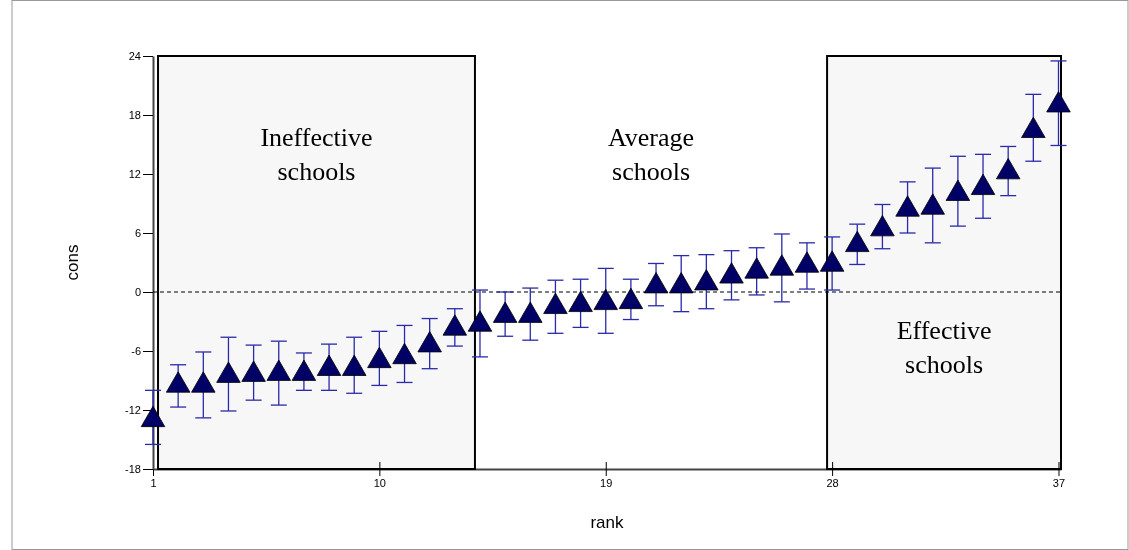 The height and width of the screenshot is (550, 1129). What do you see at coordinates (134, 56) in the screenshot?
I see `y-tick-label: 24` at bounding box center [134, 56].